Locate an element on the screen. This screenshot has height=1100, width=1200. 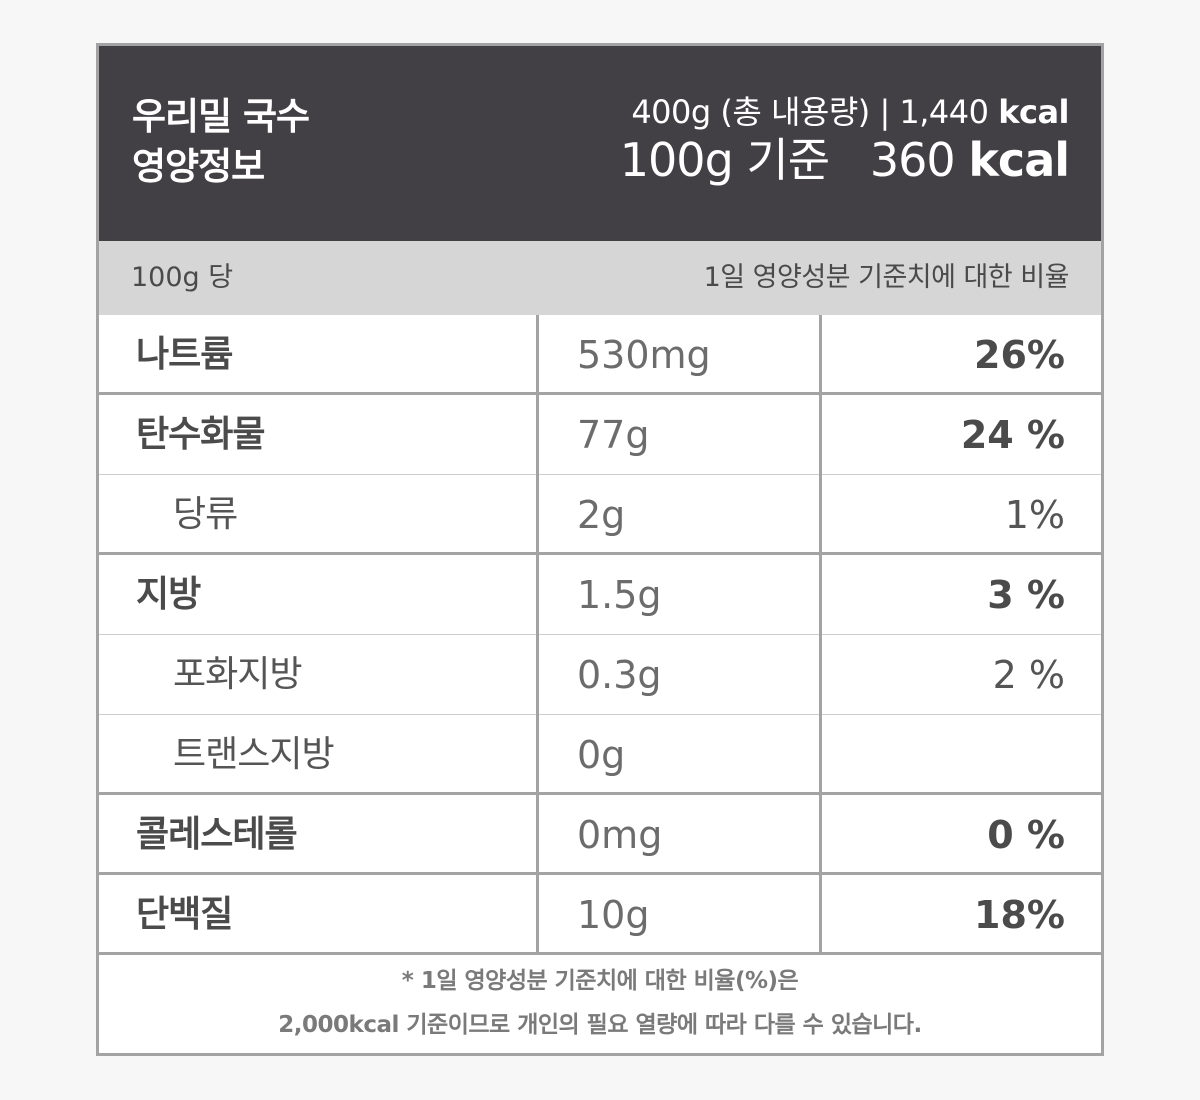
nutrient-row-trans-fat: 트랜스지방 0g is located at coordinates (600, 755).